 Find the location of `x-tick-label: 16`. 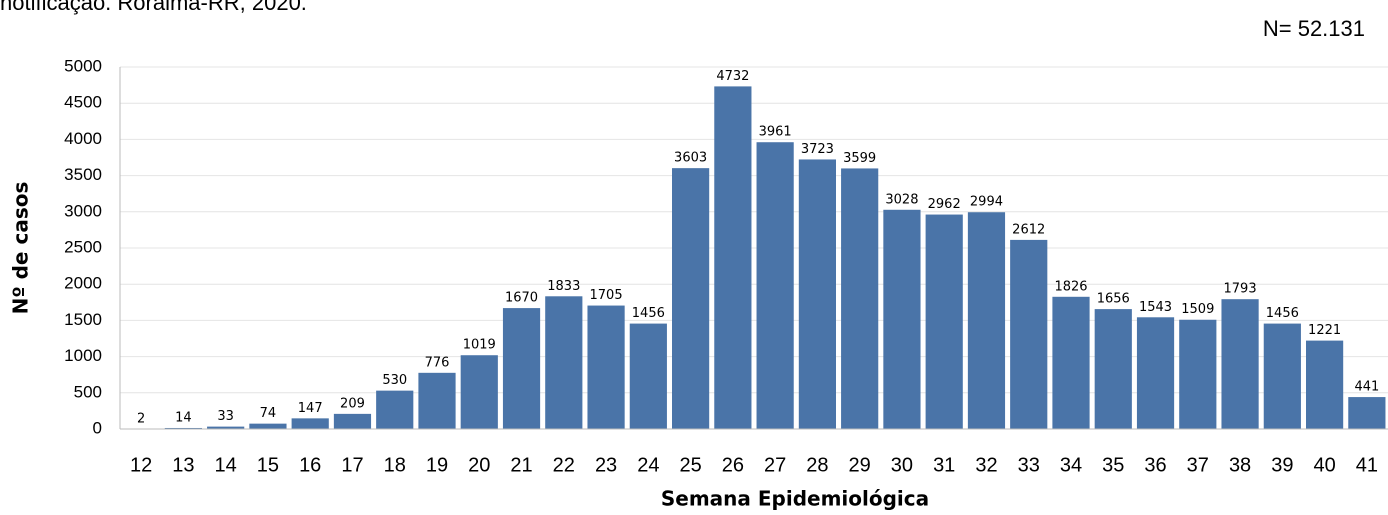

x-tick-label: 16 is located at coordinates (310, 465).